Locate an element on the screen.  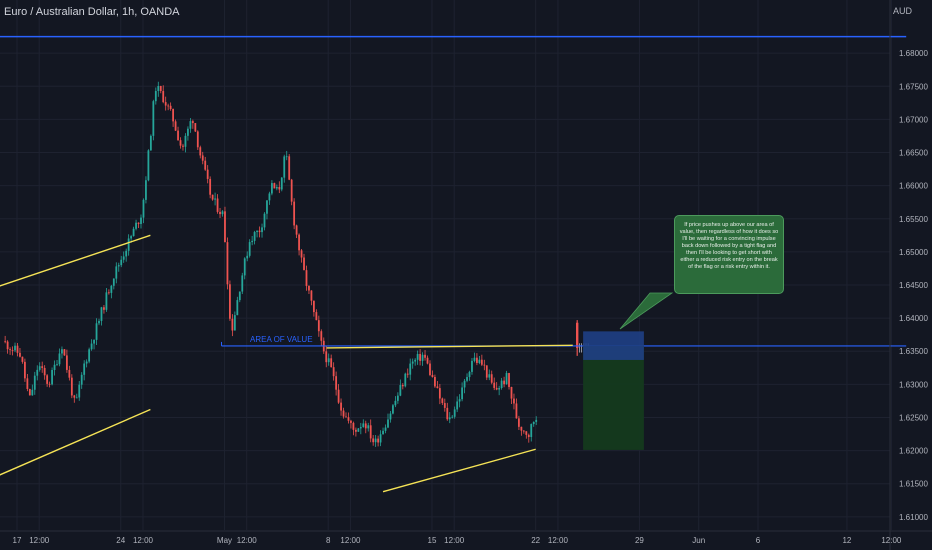
time-tick-label: 15 is located at coordinates (432, 540).